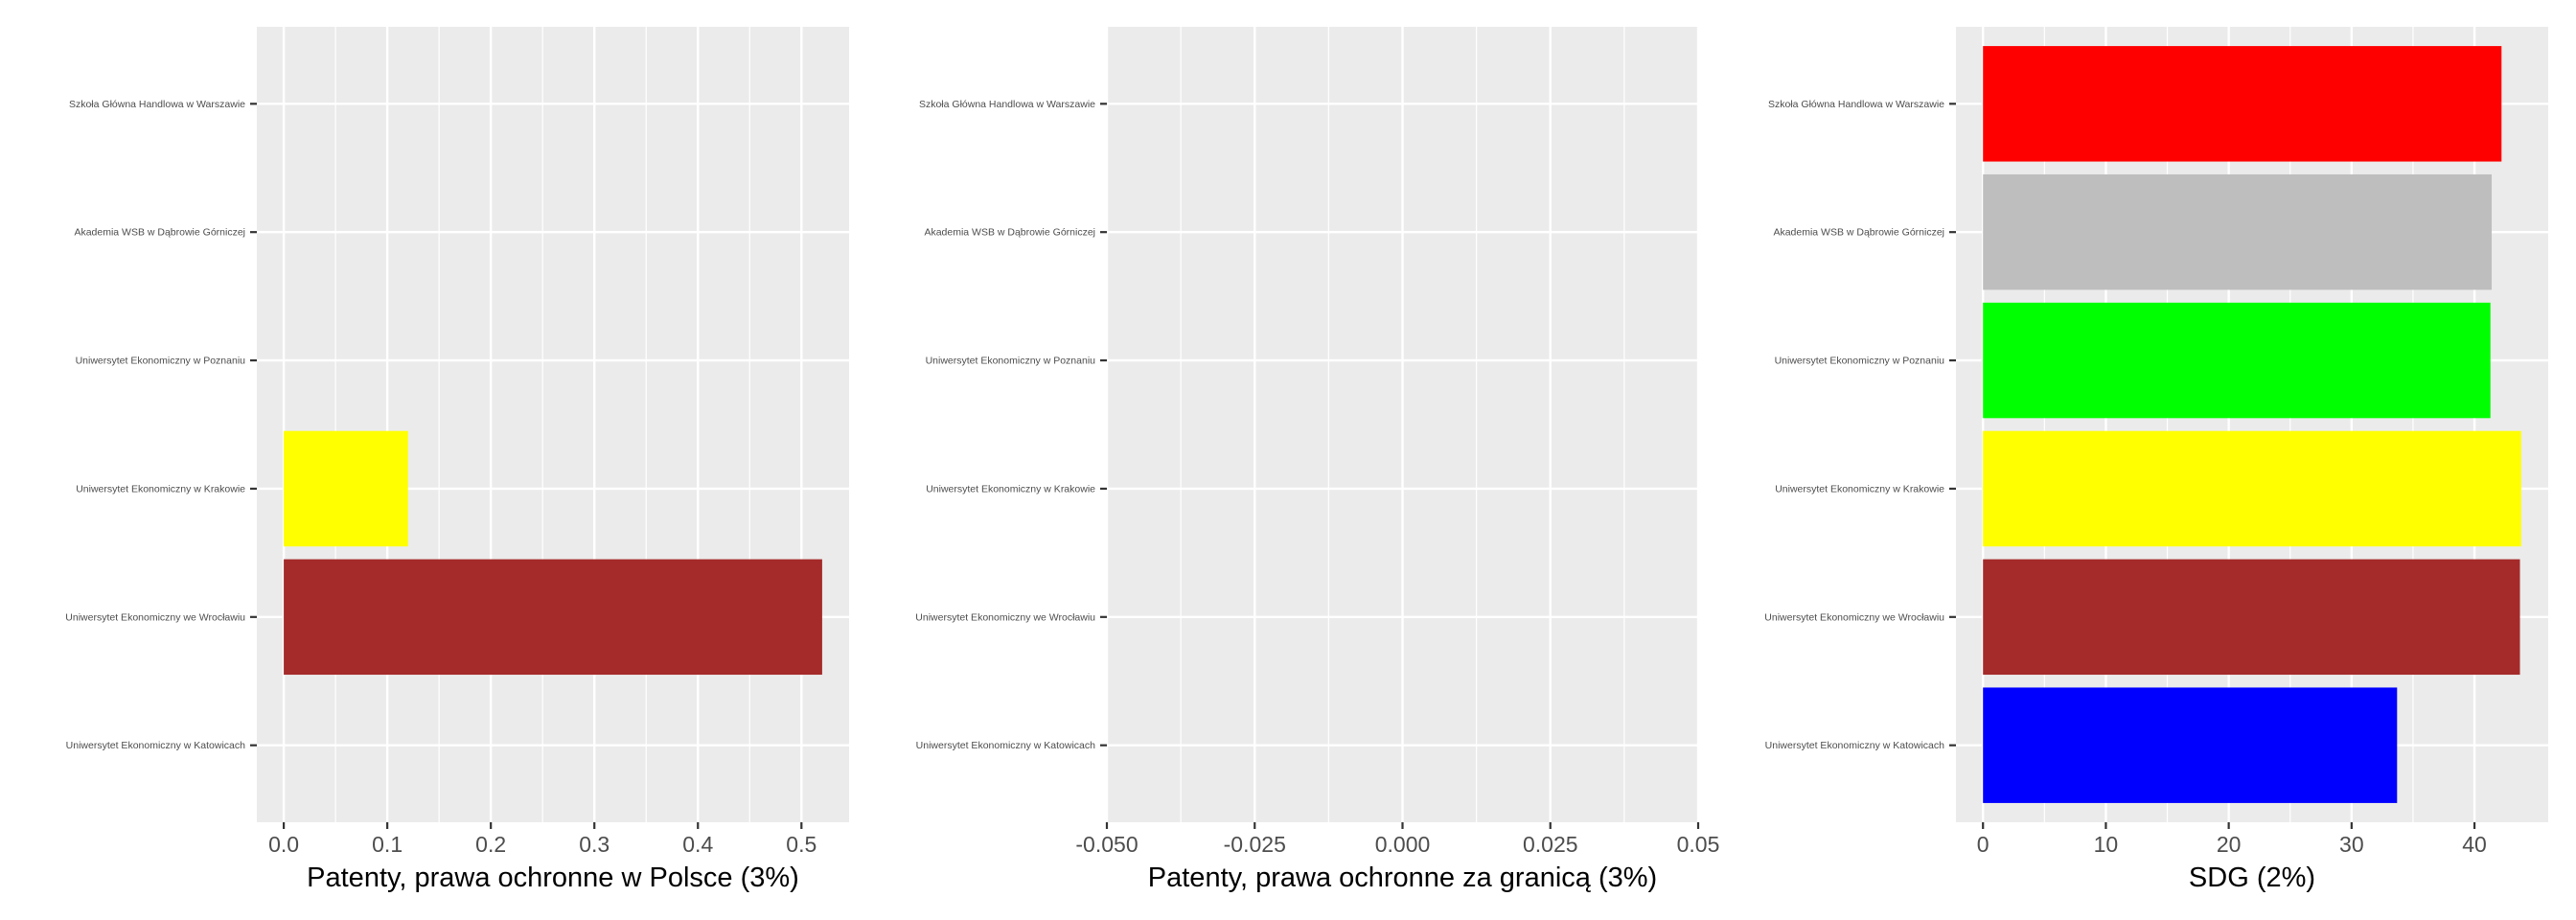 This screenshot has height=920, width=2576. I want to click on x-tick-label: 0.05, so click(1698, 844).